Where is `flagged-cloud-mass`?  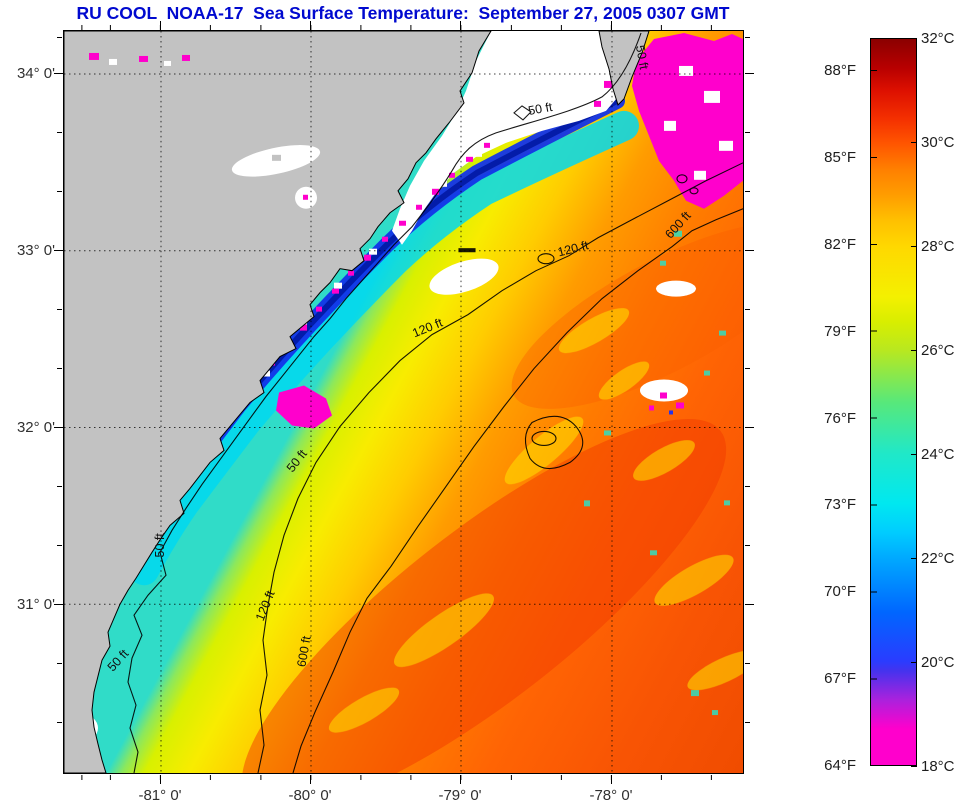
flagged-cloud-mass is located at coordinates (687, 120).